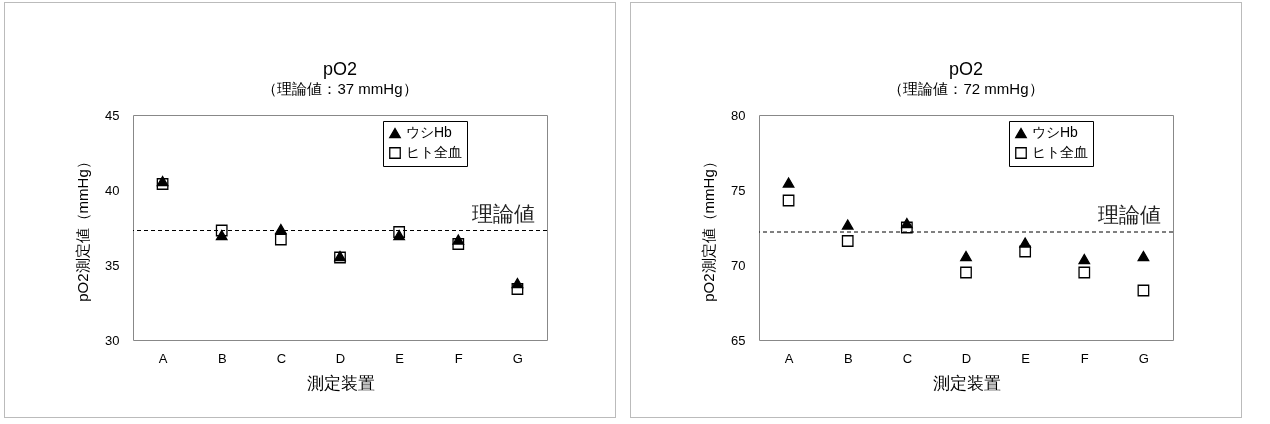 The width and height of the screenshot is (1270, 424). I want to click on y-tick-label: 70, so click(738, 265).